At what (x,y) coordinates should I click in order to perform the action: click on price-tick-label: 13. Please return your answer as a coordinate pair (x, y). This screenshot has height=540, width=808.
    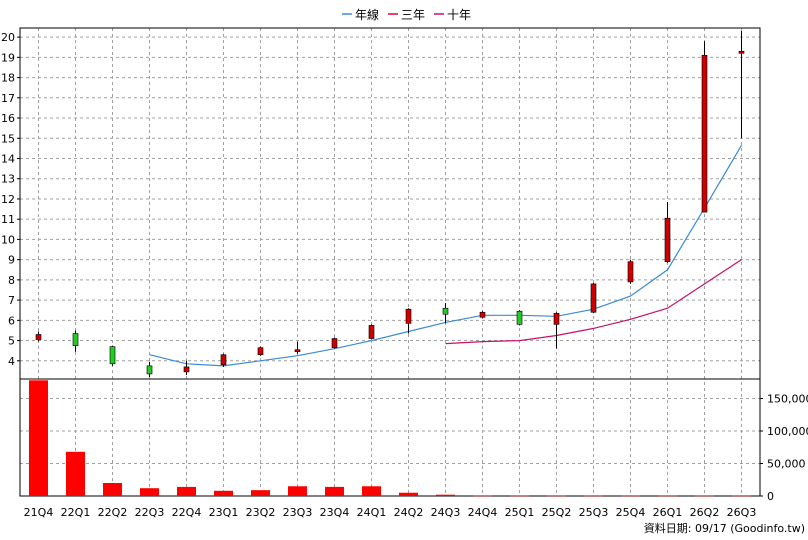
    Looking at the image, I should click on (8, 179).